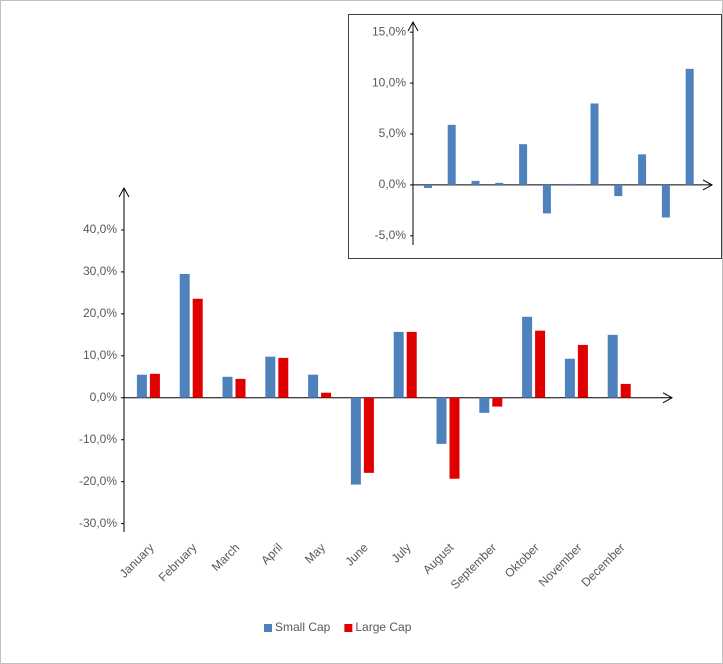  Describe the element at coordinates (98, 439) in the screenshot. I see `y-tick-label: -10,0%` at that location.